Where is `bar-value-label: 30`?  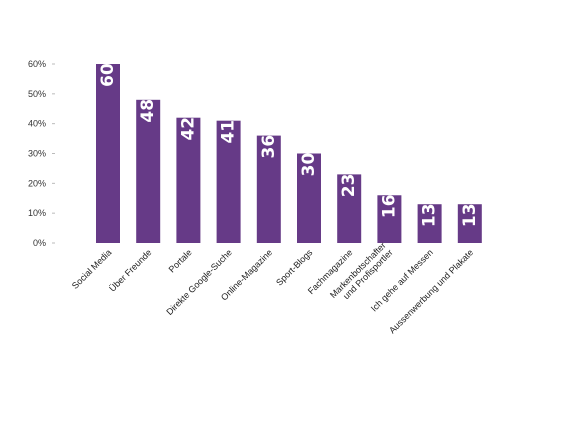 bar-value-label: 30 is located at coordinates (309, 165).